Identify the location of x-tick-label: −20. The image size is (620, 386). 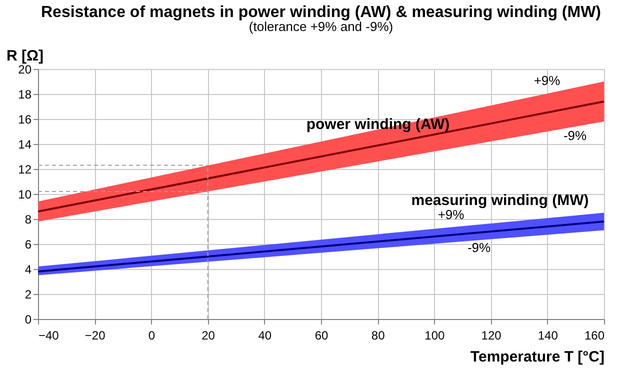
(95, 335).